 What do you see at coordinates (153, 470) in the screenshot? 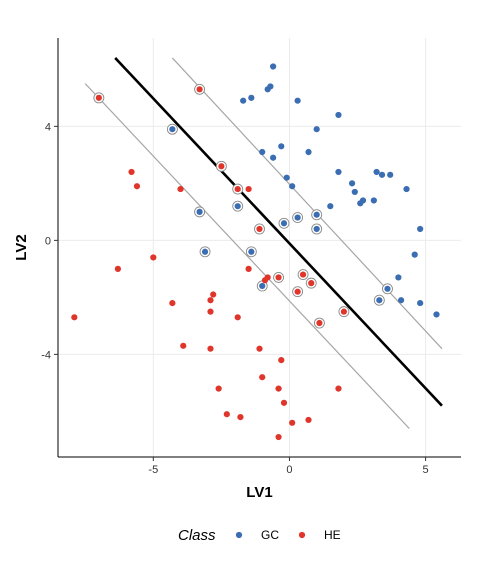
I see `x-tick-label: -5` at bounding box center [153, 470].